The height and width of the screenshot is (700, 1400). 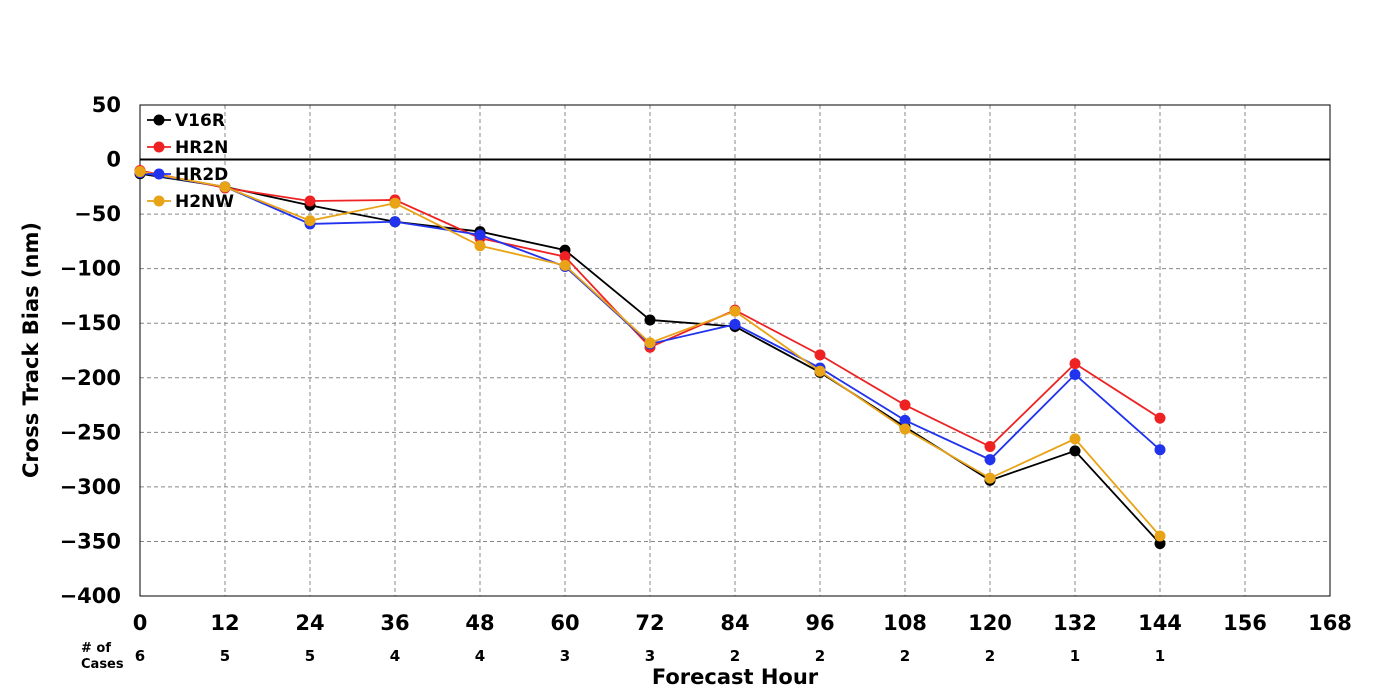 What do you see at coordinates (140, 656) in the screenshot?
I see `cases-value: 6` at bounding box center [140, 656].